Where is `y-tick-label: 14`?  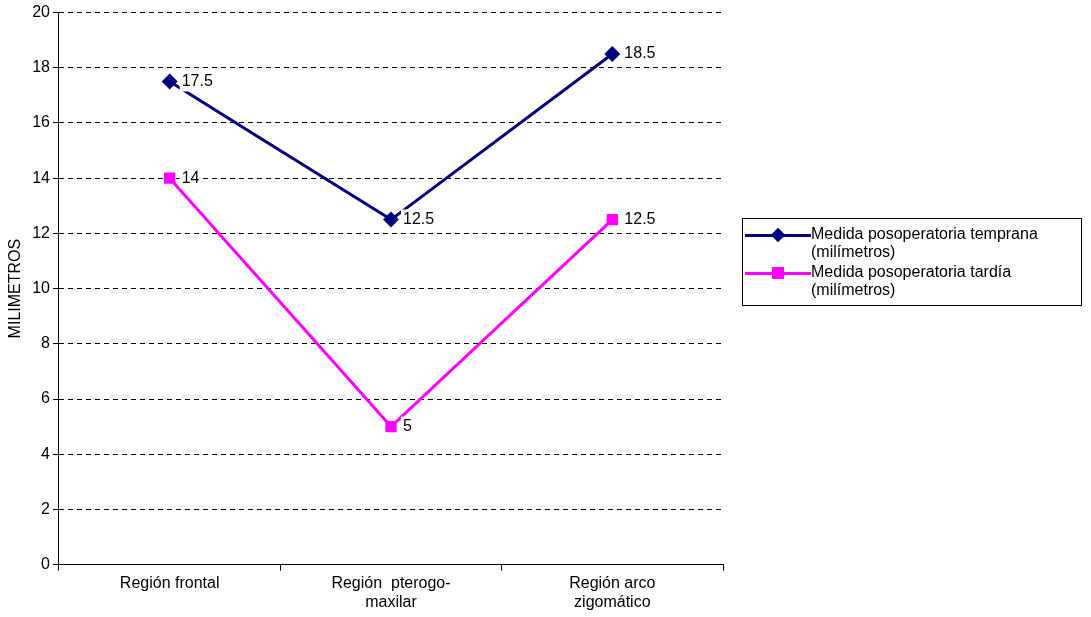
y-tick-label: 14 is located at coordinates (41, 177).